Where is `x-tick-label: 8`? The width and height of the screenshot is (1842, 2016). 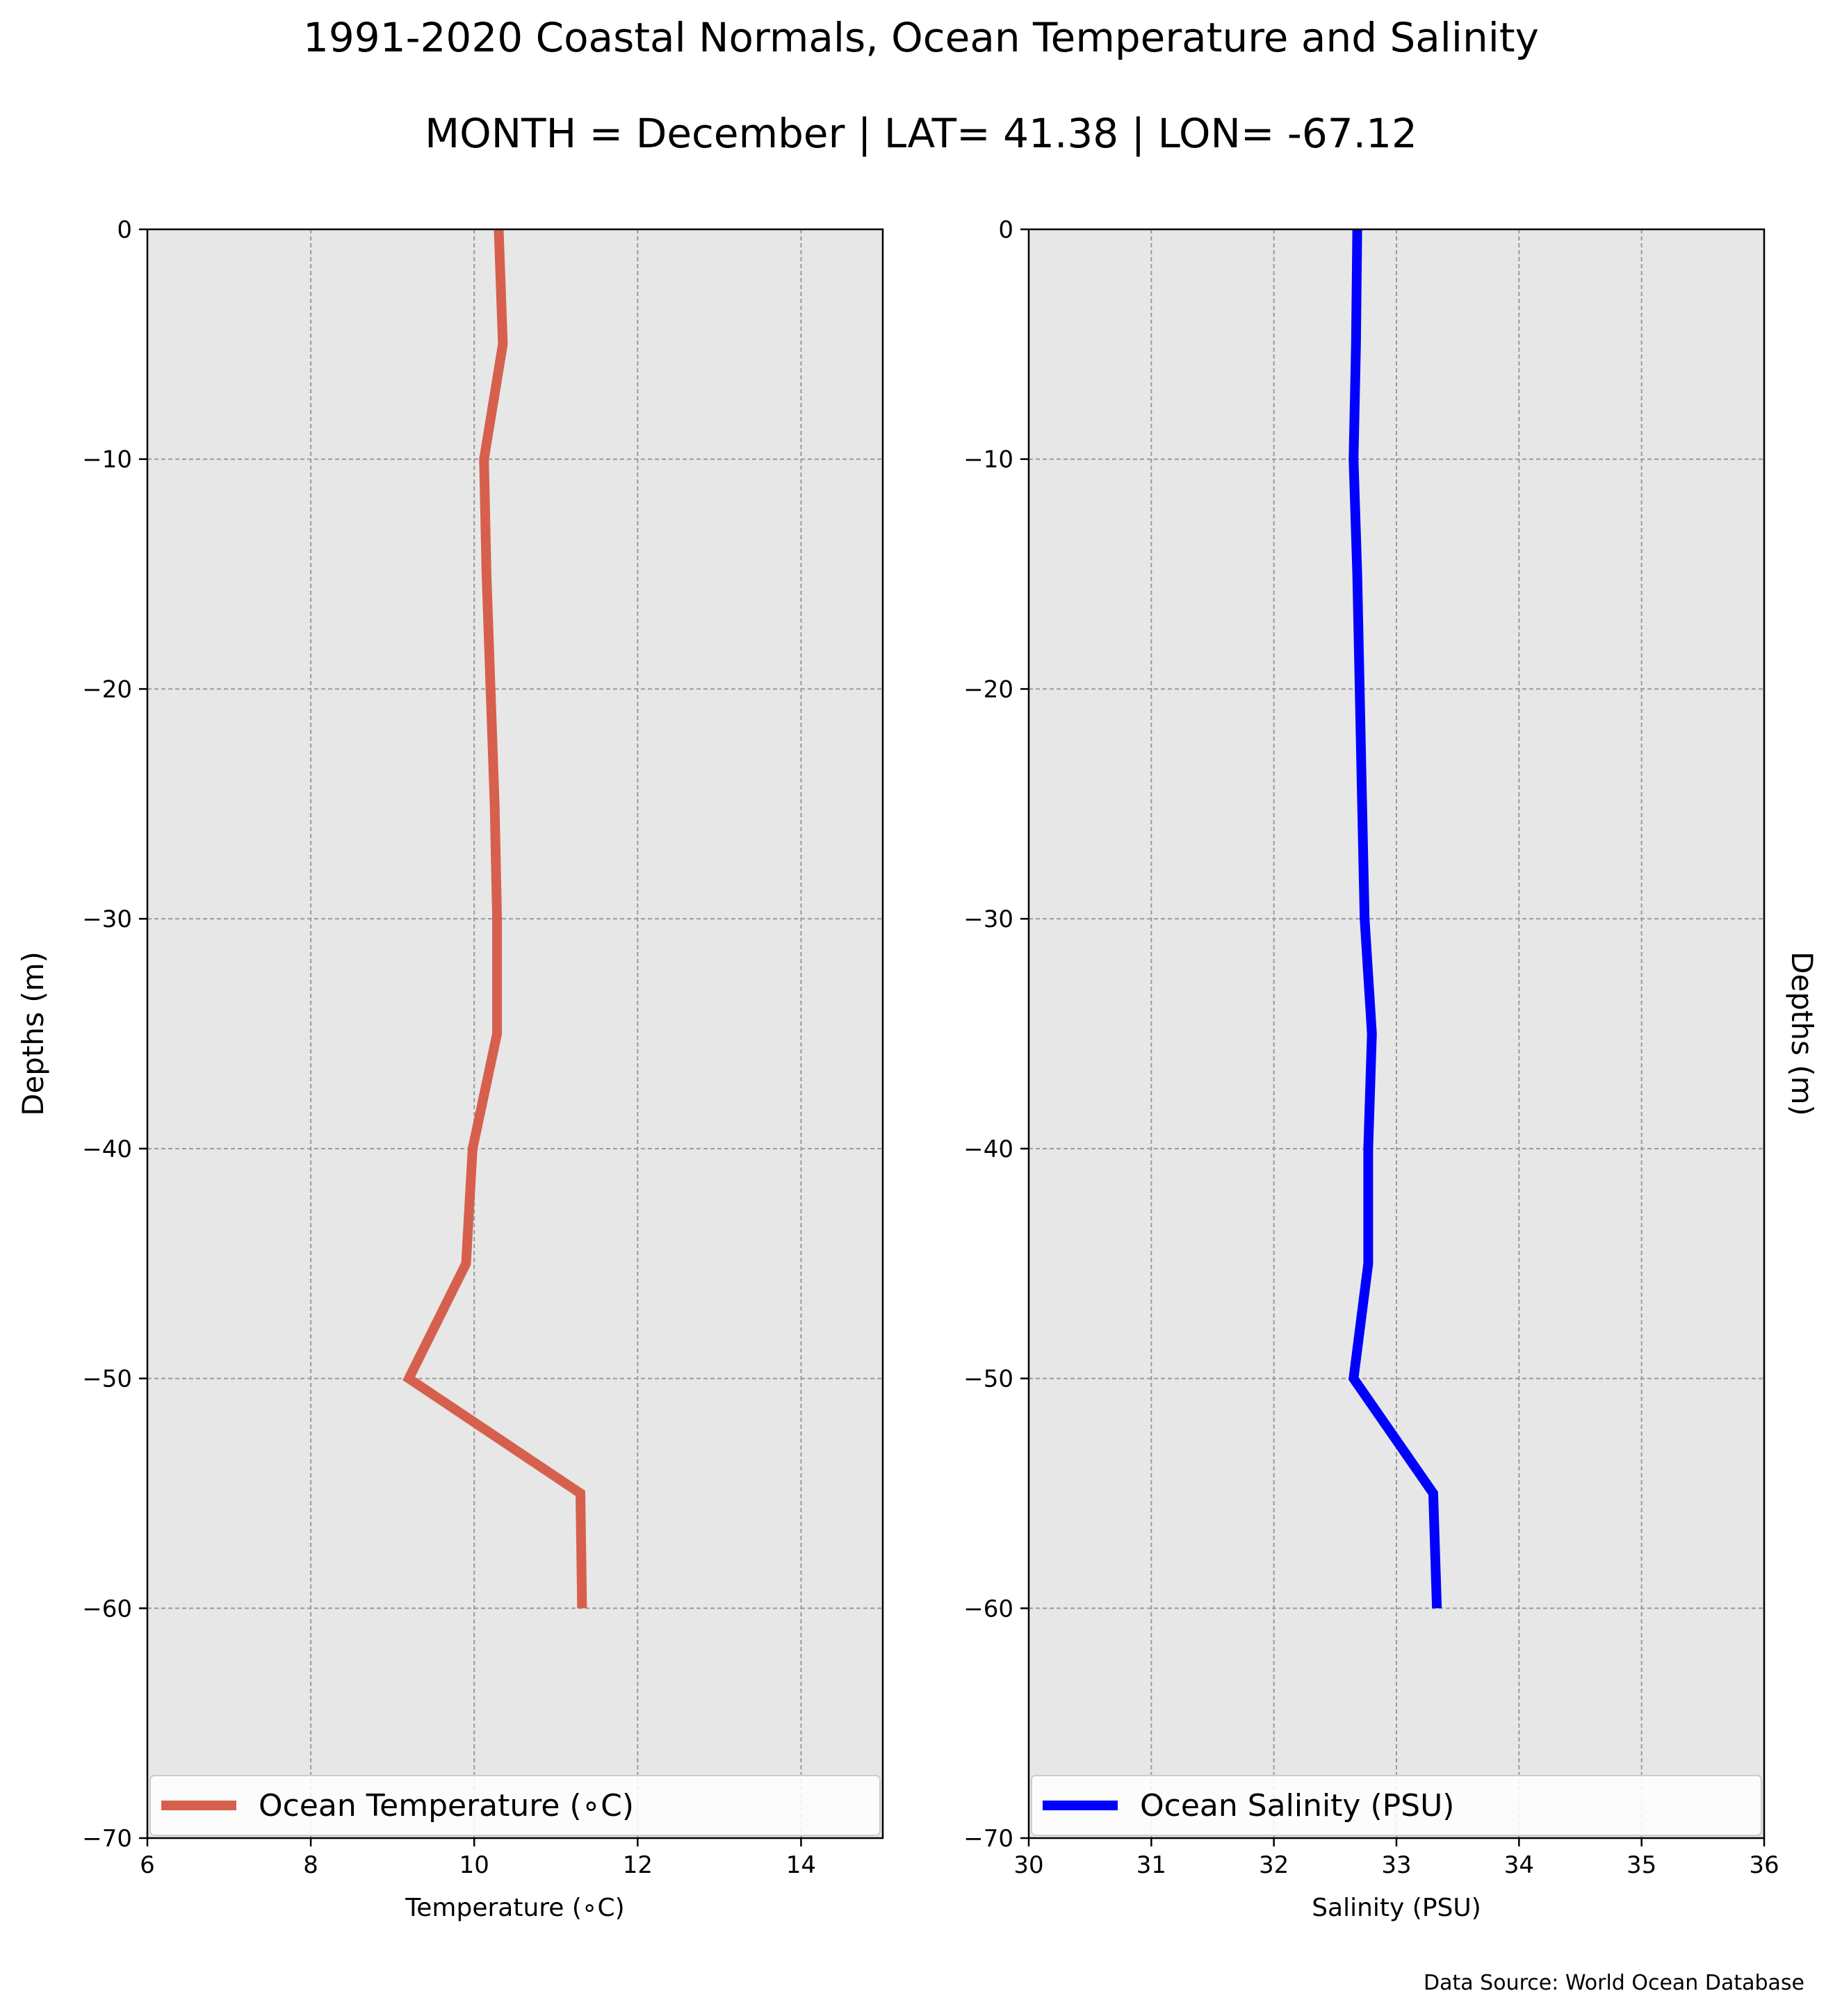
x-tick-label: 8 is located at coordinates (310, 1865).